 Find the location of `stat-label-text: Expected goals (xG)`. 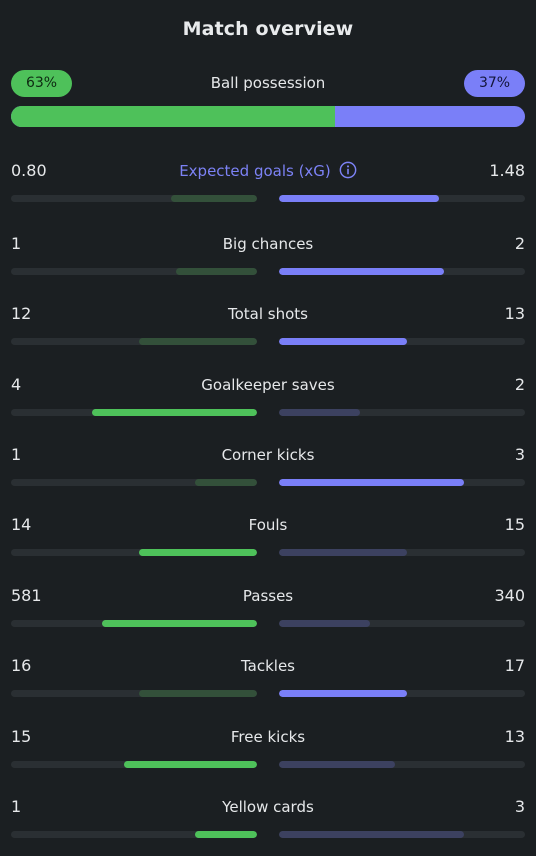

stat-label-text: Expected goals (xG) is located at coordinates (255, 171).